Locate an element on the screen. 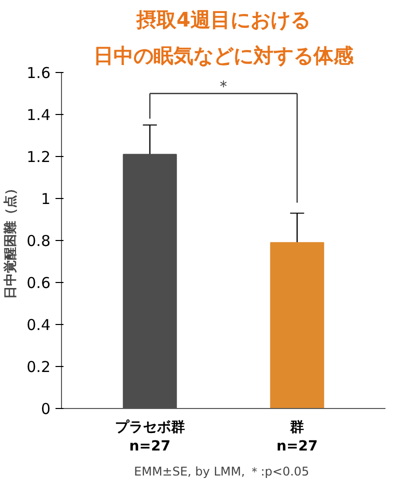 The height and width of the screenshot is (483, 410). x-tick-label: 群 n=27 is located at coordinates (297, 437).